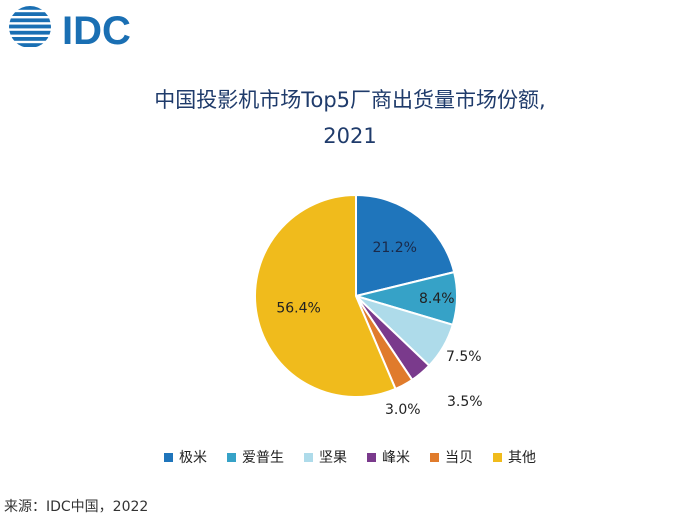  What do you see at coordinates (522, 458) in the screenshot?
I see `legend-label: 其他` at bounding box center [522, 458].